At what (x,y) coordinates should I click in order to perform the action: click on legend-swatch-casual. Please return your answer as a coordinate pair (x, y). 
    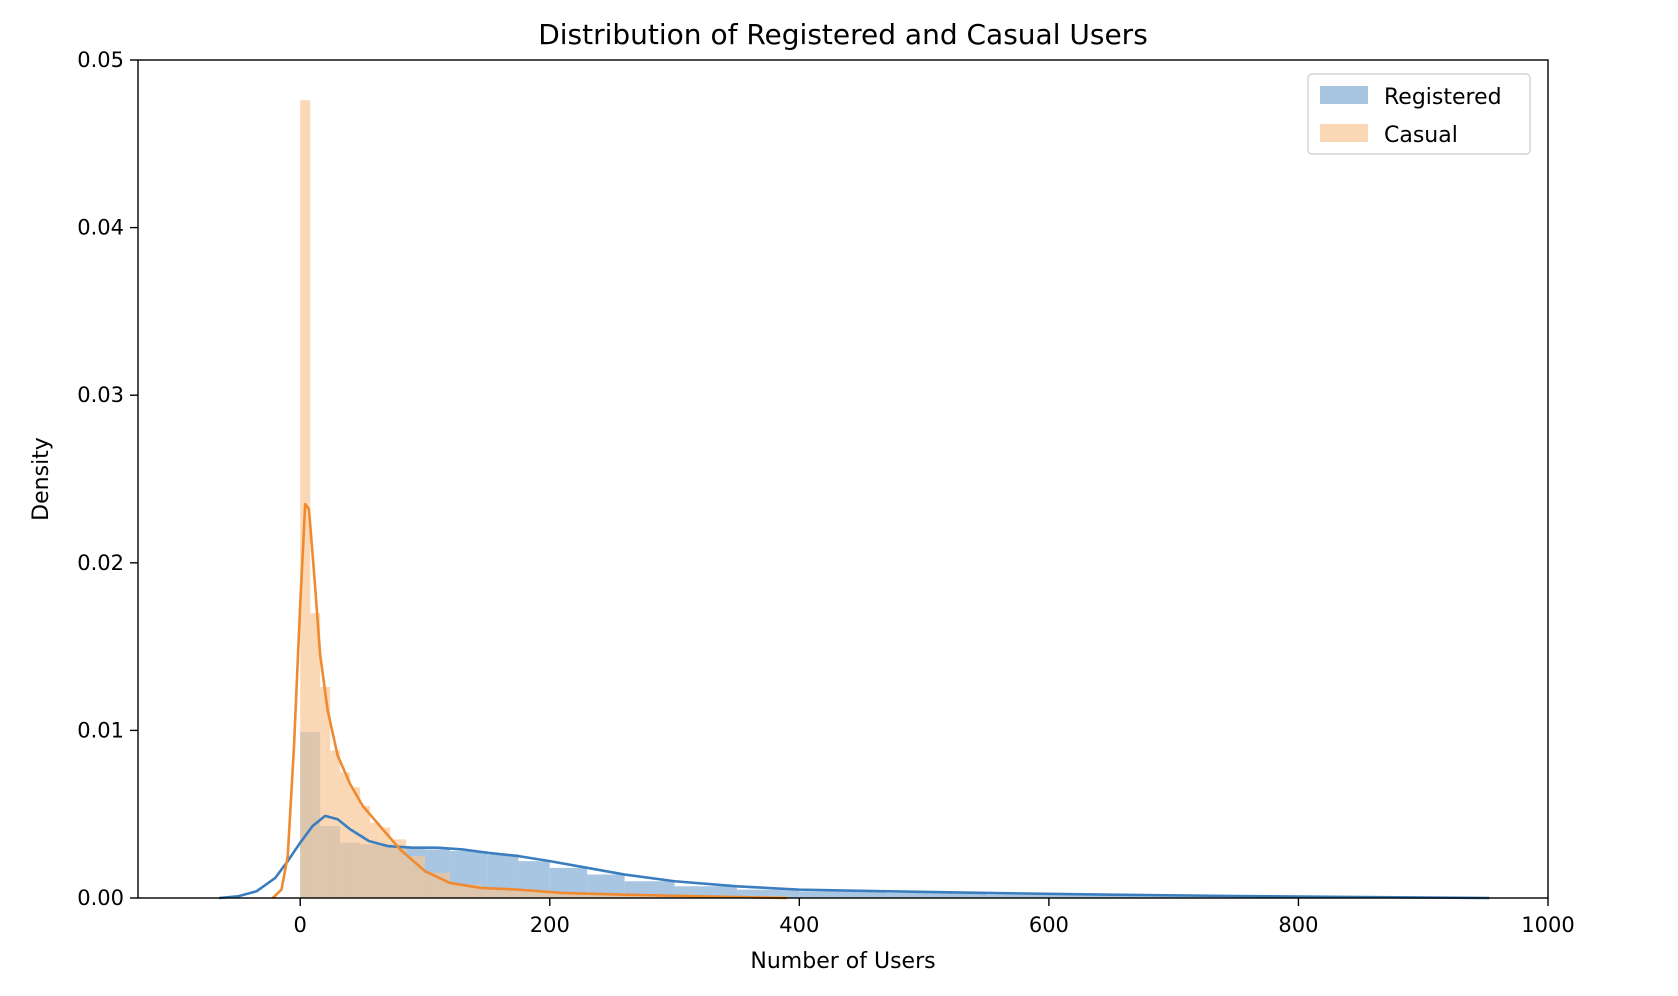
    Looking at the image, I should click on (1344, 133).